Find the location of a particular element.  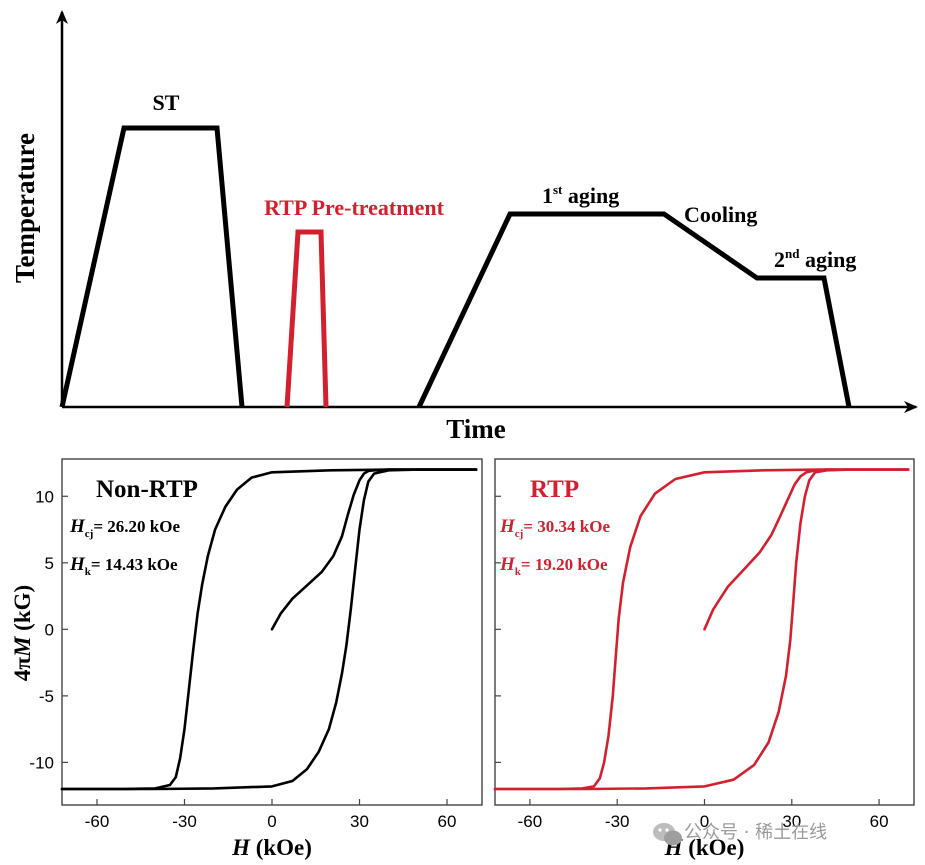

panel-title: RTP is located at coordinates (554, 489).